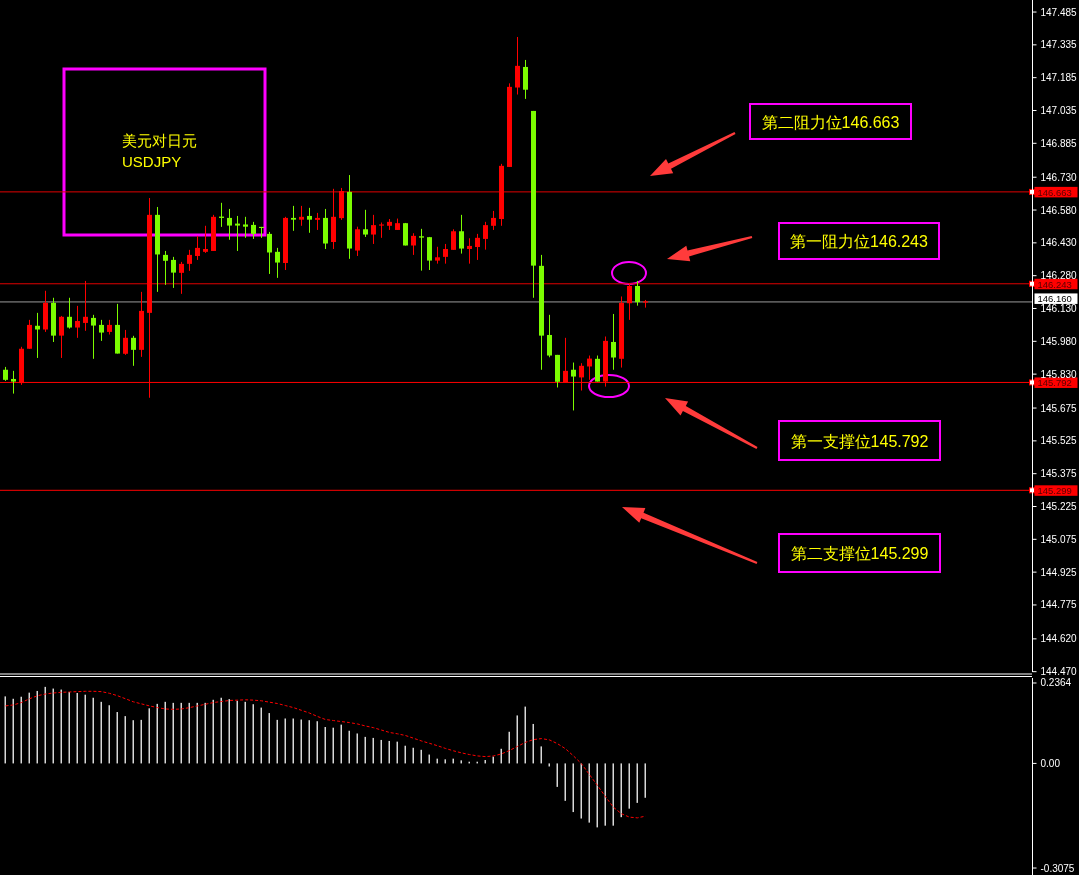  I want to click on y-tick-label: 147.185, so click(1059, 78).